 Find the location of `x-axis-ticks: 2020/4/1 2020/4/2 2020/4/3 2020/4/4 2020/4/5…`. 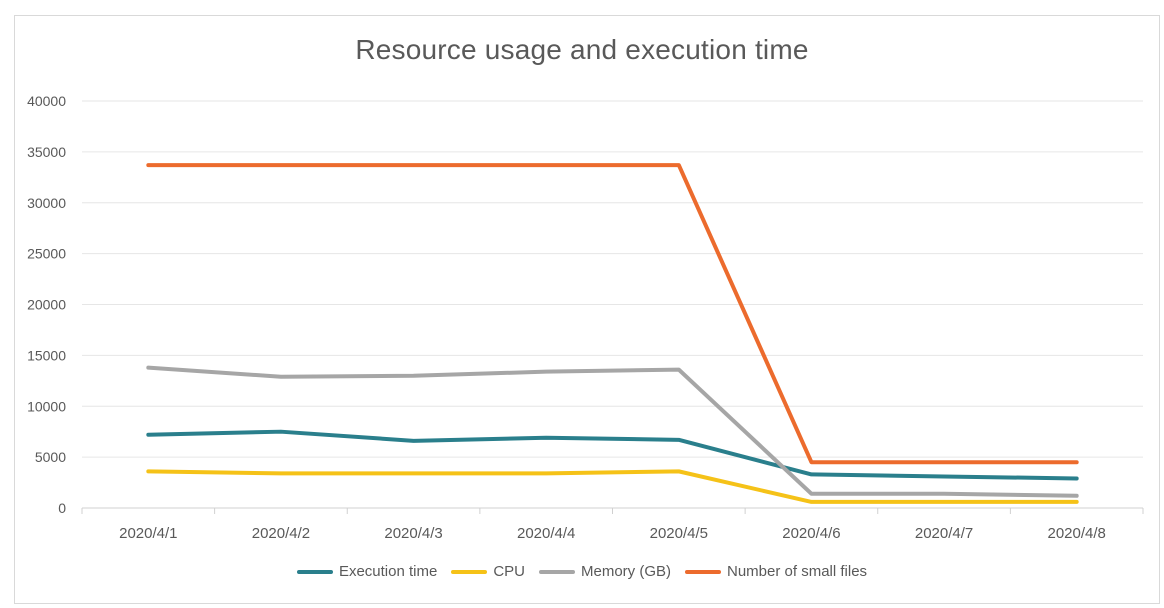

x-axis-ticks: 2020/4/1 2020/4/2 2020/4/3 2020/4/4 2020/4/5… is located at coordinates (612, 525).